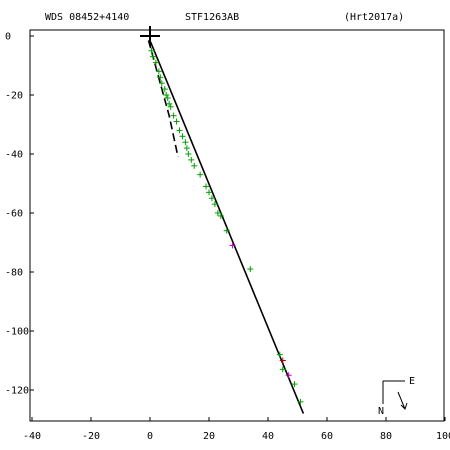  What do you see at coordinates (17, 391) in the screenshot?
I see `y-tick-label: -120` at bounding box center [17, 391].